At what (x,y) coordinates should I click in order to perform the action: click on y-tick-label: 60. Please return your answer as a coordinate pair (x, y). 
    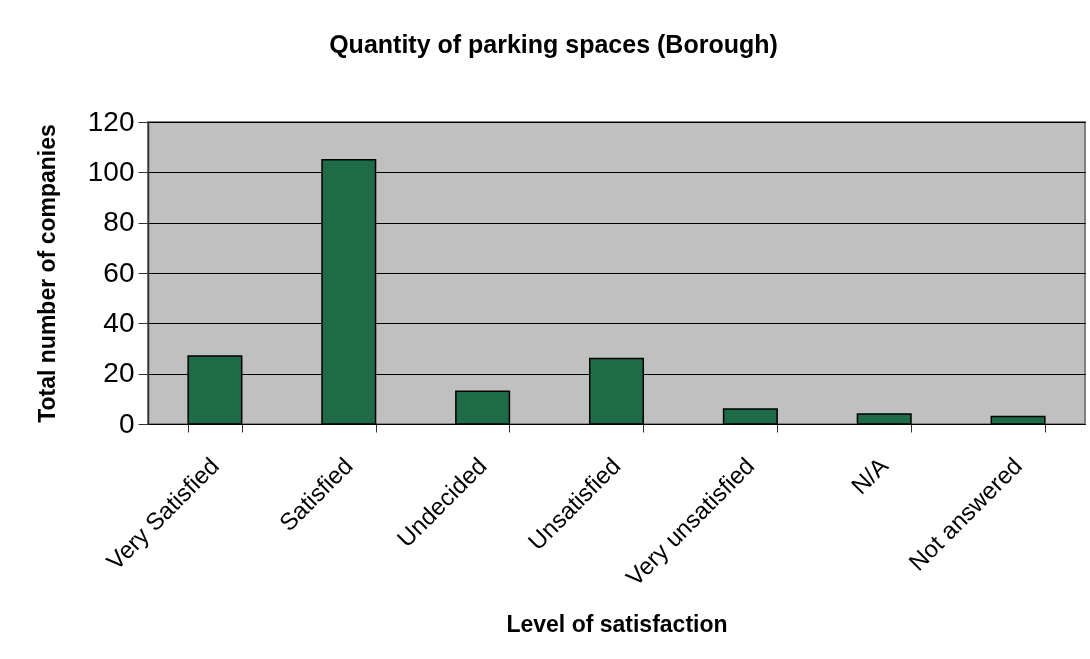
    Looking at the image, I should click on (119, 272).